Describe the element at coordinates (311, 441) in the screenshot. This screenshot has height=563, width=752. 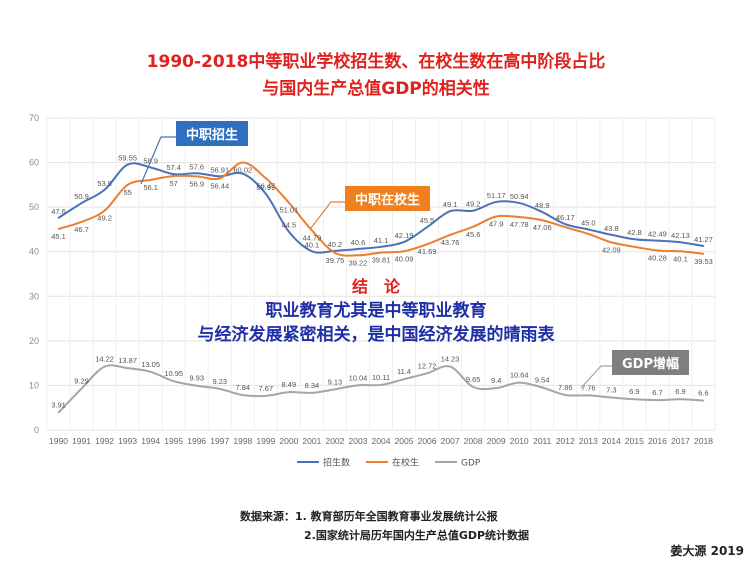
I see `x-tick-label: 2001` at that location.